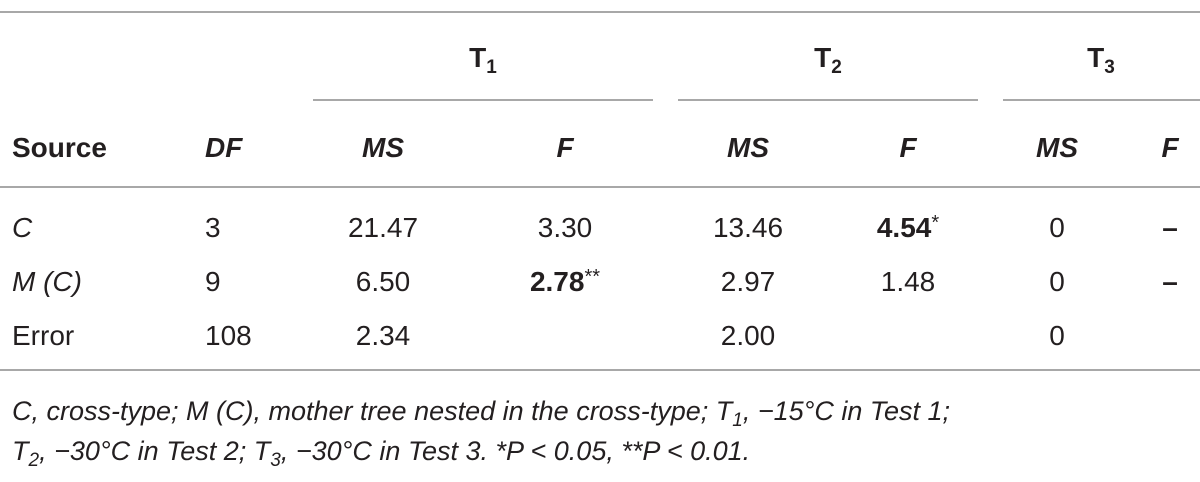 The image size is (1200, 482). I want to click on bottom-rule, so click(600, 370).